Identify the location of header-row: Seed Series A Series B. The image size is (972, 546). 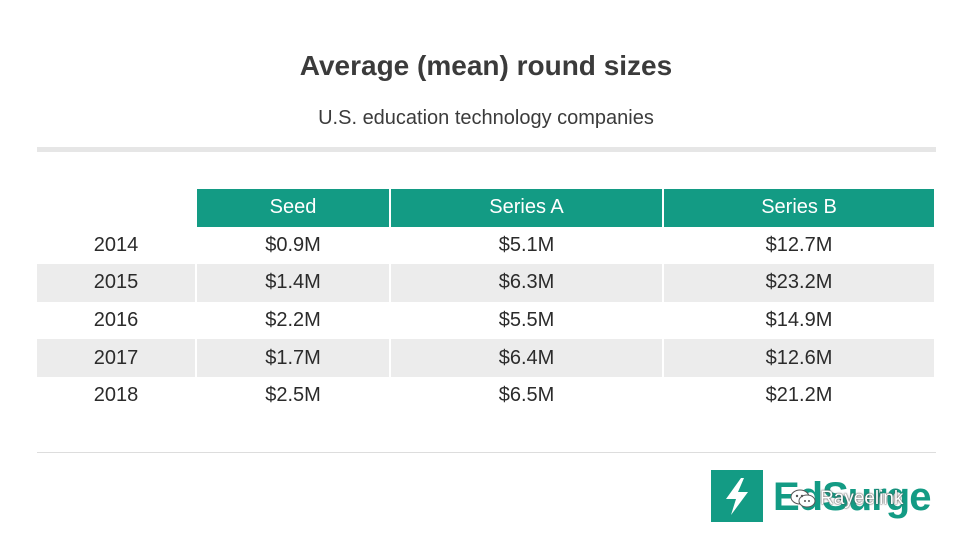
(485, 208).